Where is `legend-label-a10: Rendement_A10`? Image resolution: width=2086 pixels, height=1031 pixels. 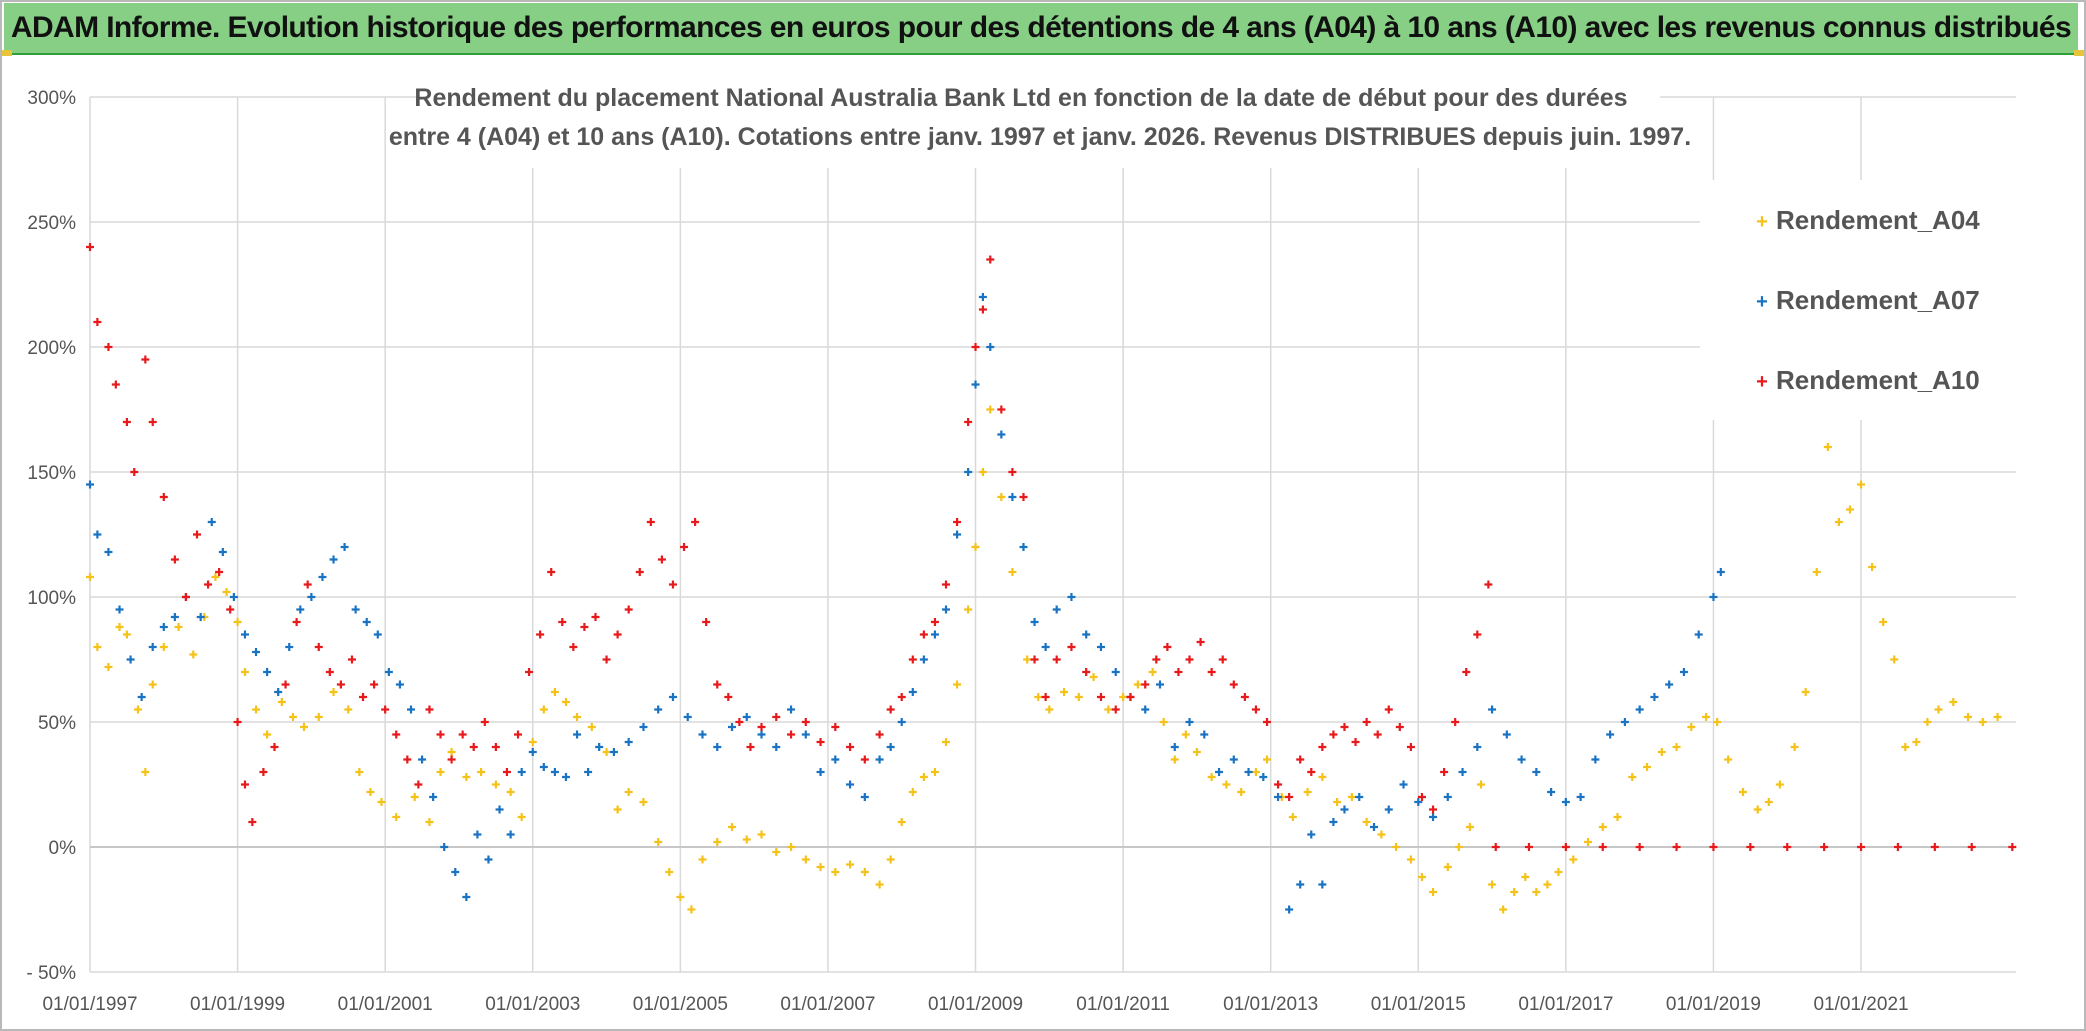
legend-label-a10: Rendement_A10 is located at coordinates (1878, 380).